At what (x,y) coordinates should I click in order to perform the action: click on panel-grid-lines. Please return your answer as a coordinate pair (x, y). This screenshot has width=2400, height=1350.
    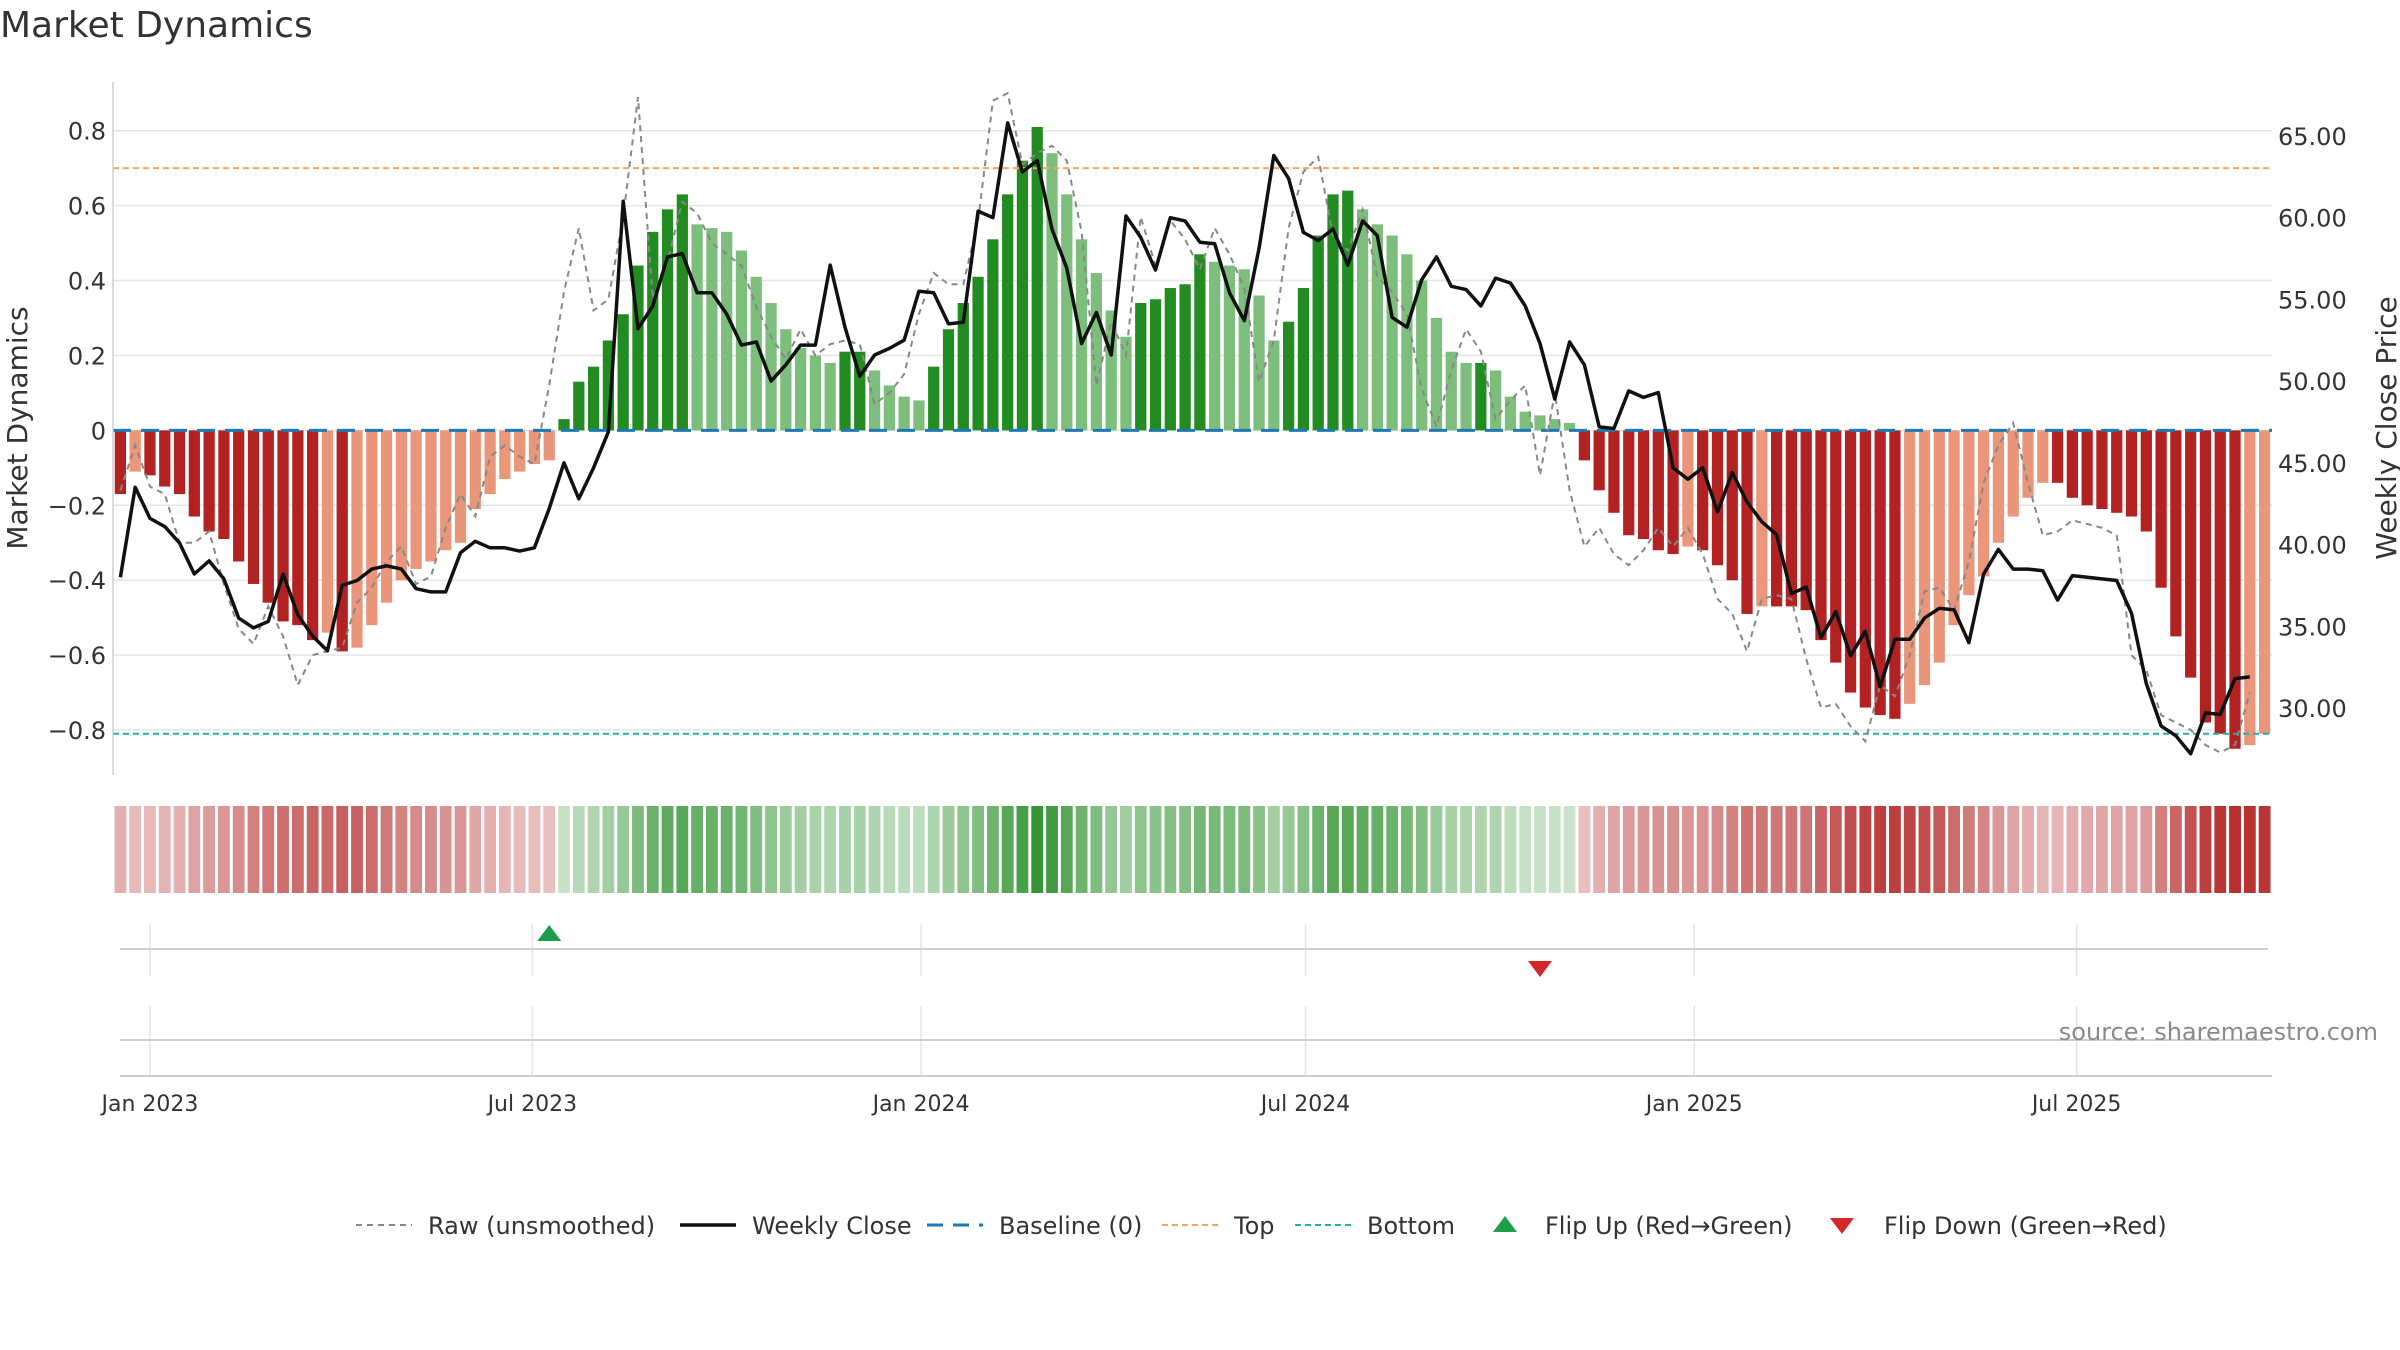
    Looking at the image, I should click on (1113, 1000).